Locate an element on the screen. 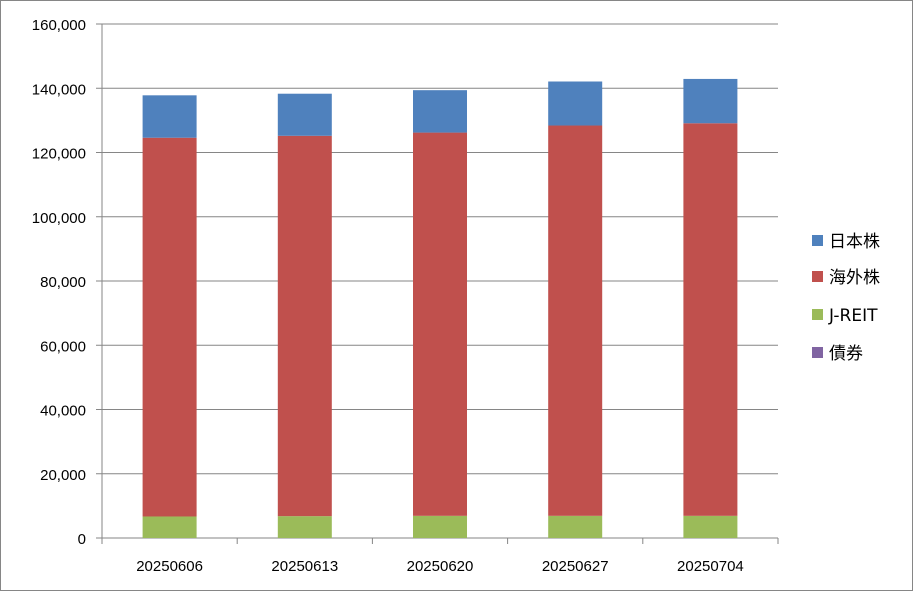 This screenshot has width=913, height=591. legend-label: 債券 is located at coordinates (846, 354).